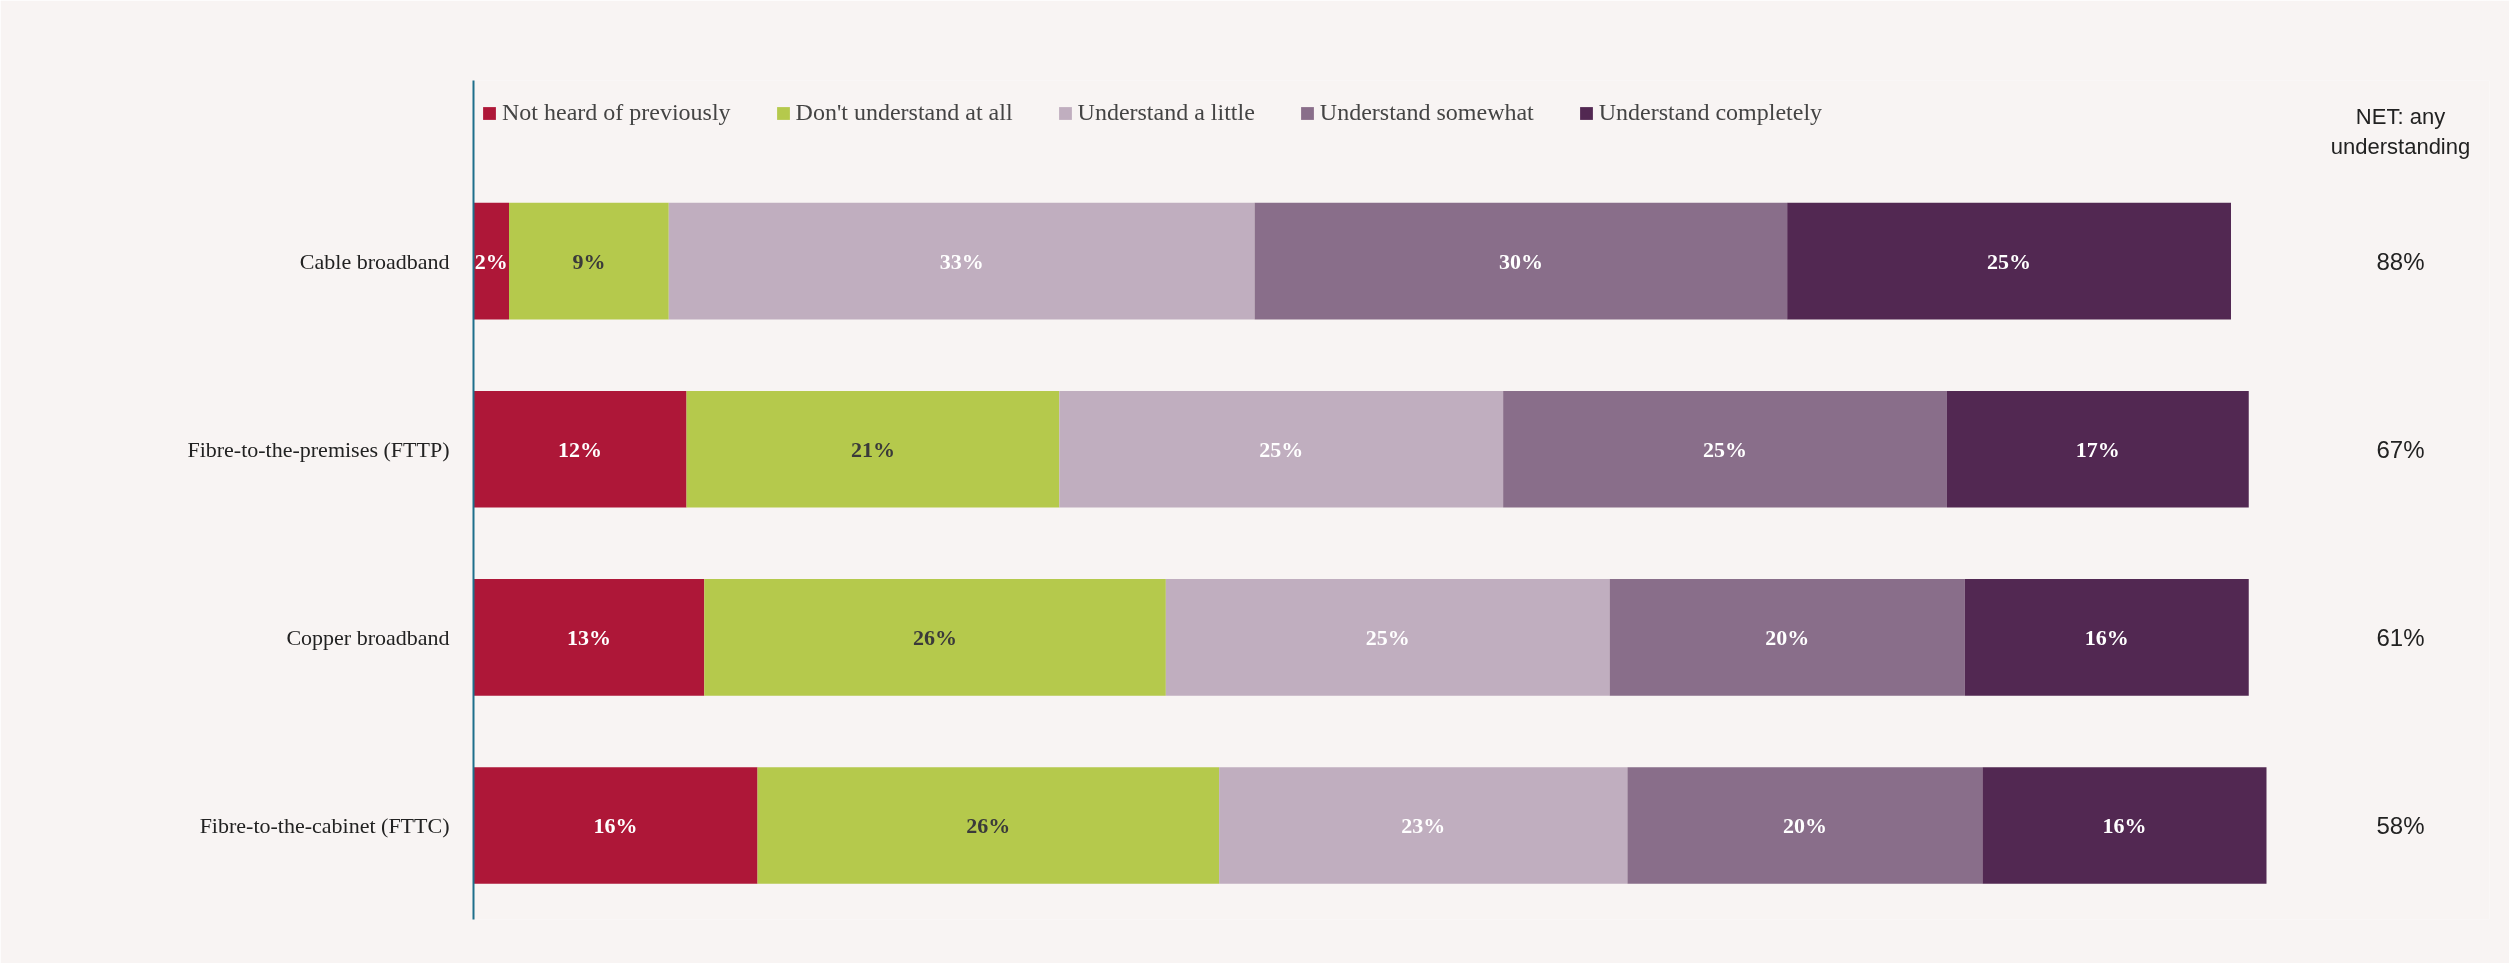 This screenshot has width=2509, height=963. I want to click on text: NET: any understanding, so click(2400, 132).